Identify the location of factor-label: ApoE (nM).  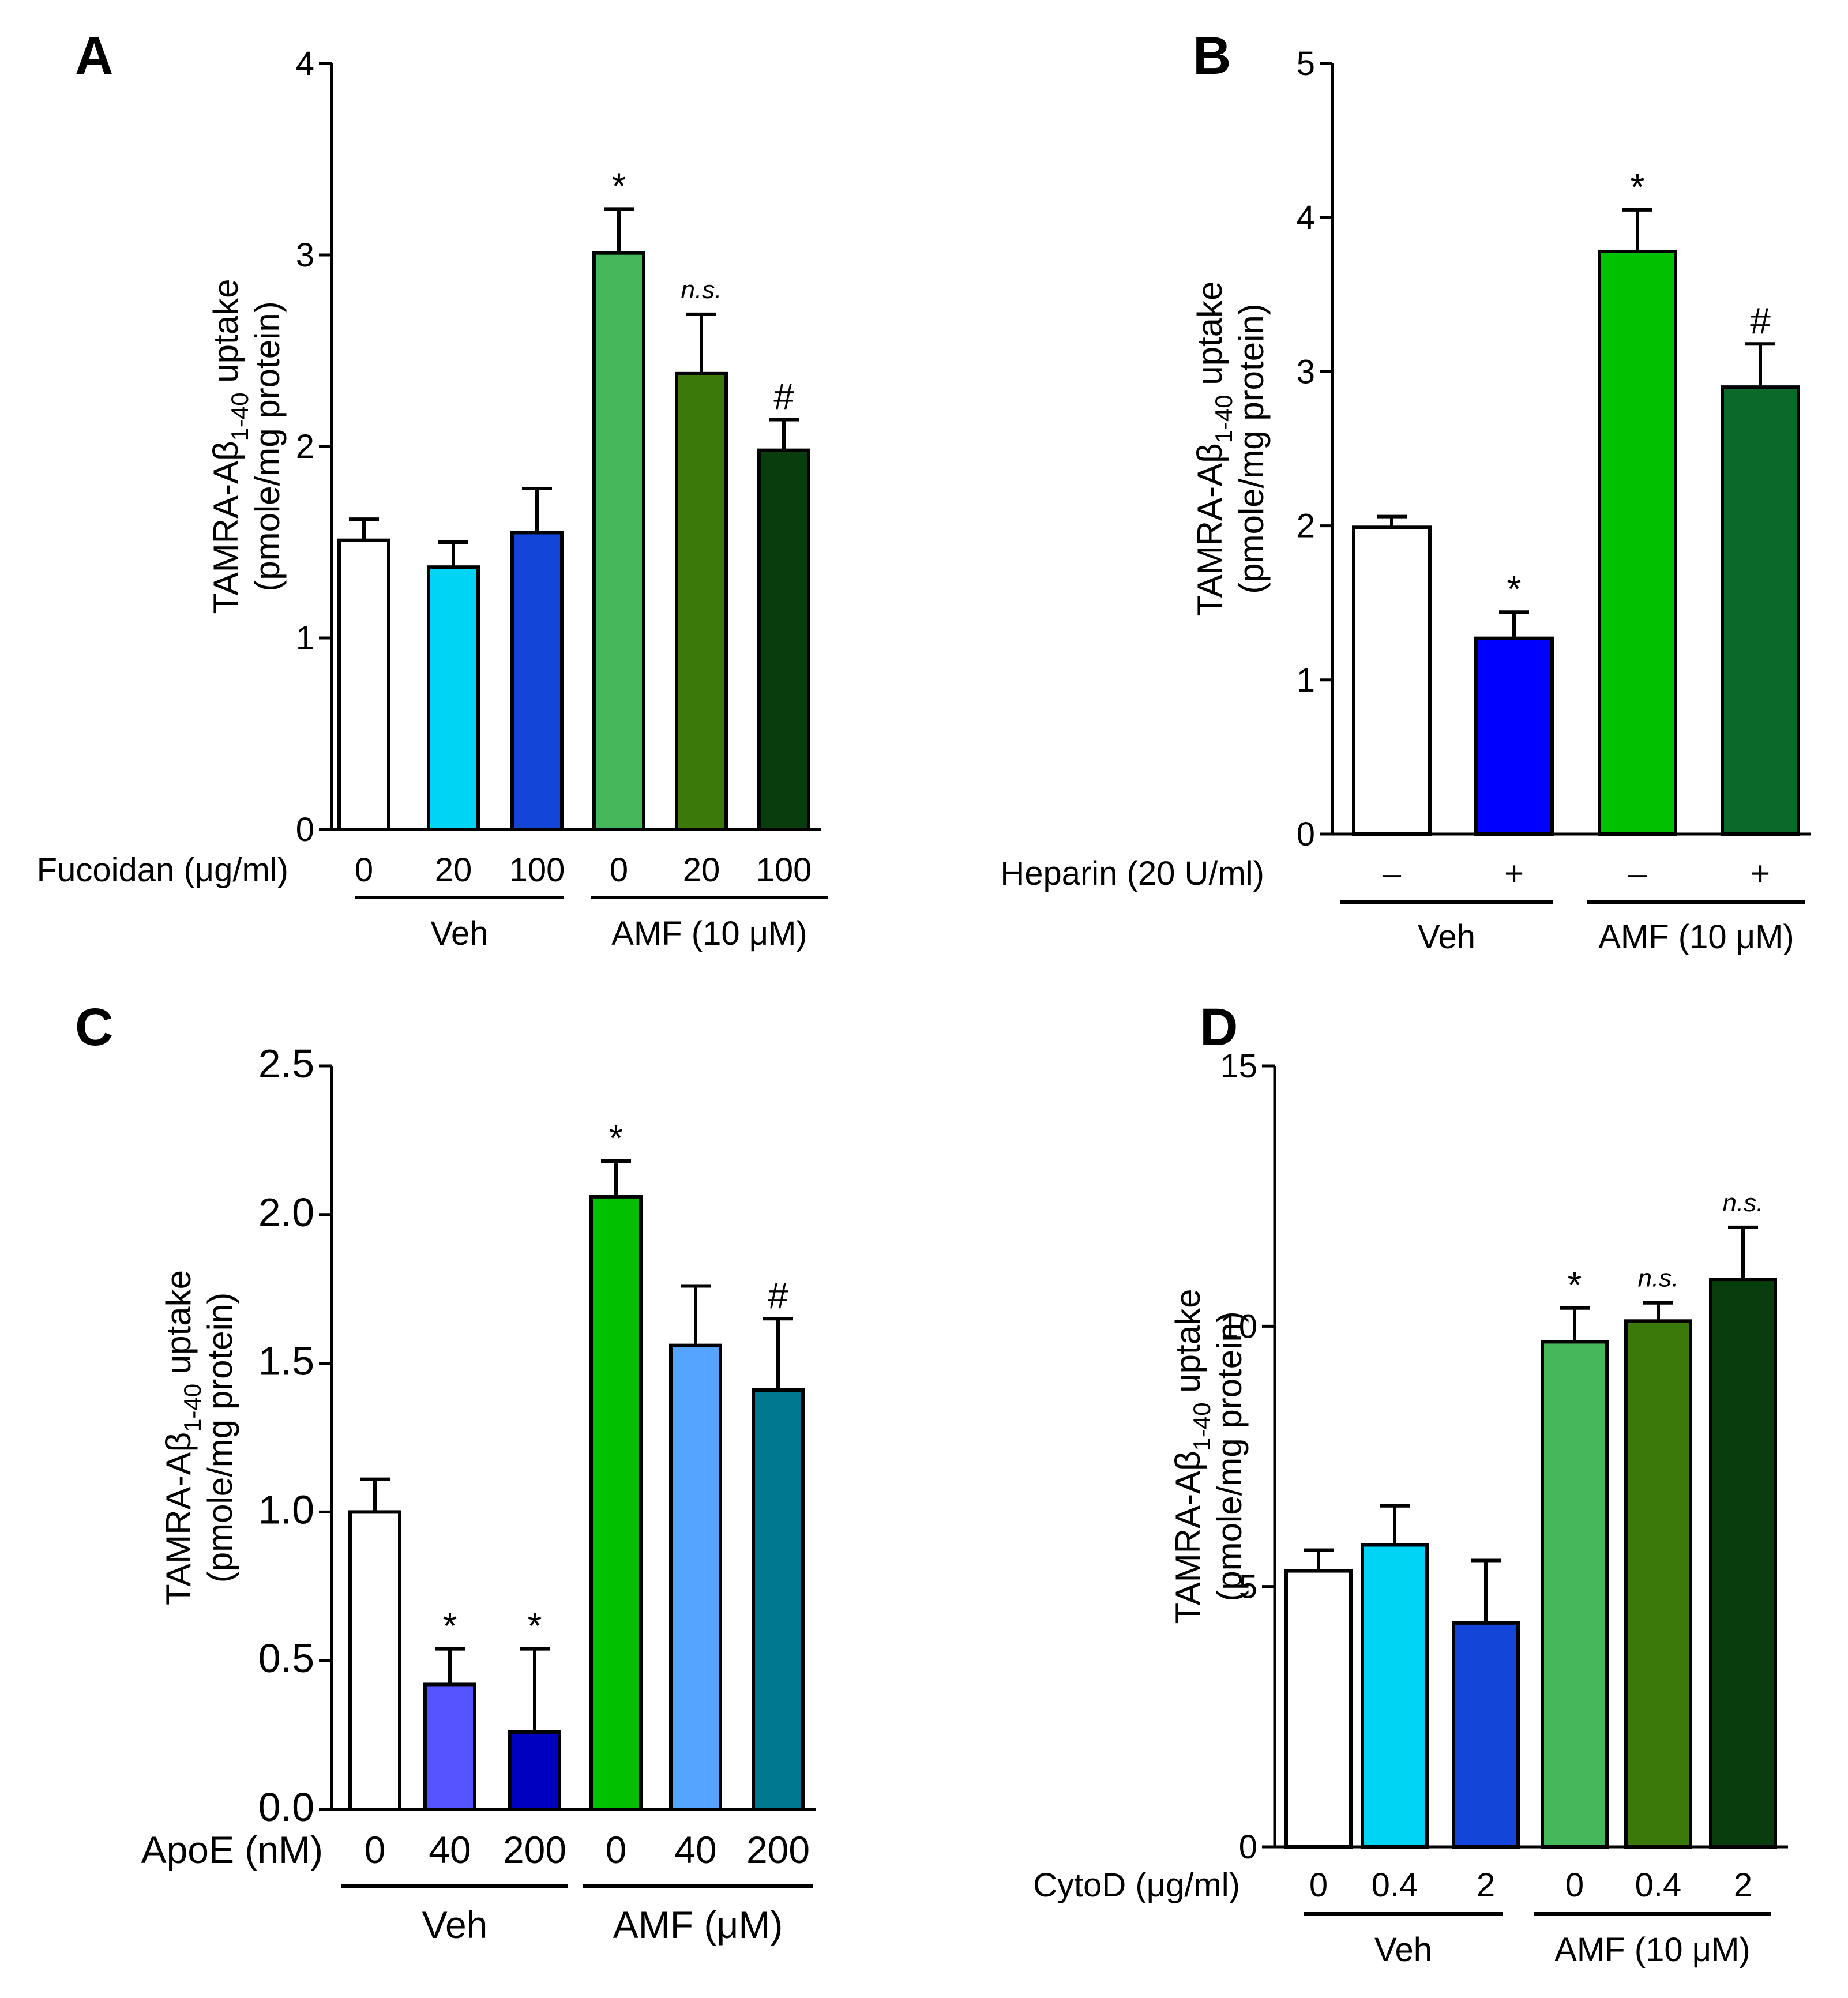
(232, 1849).